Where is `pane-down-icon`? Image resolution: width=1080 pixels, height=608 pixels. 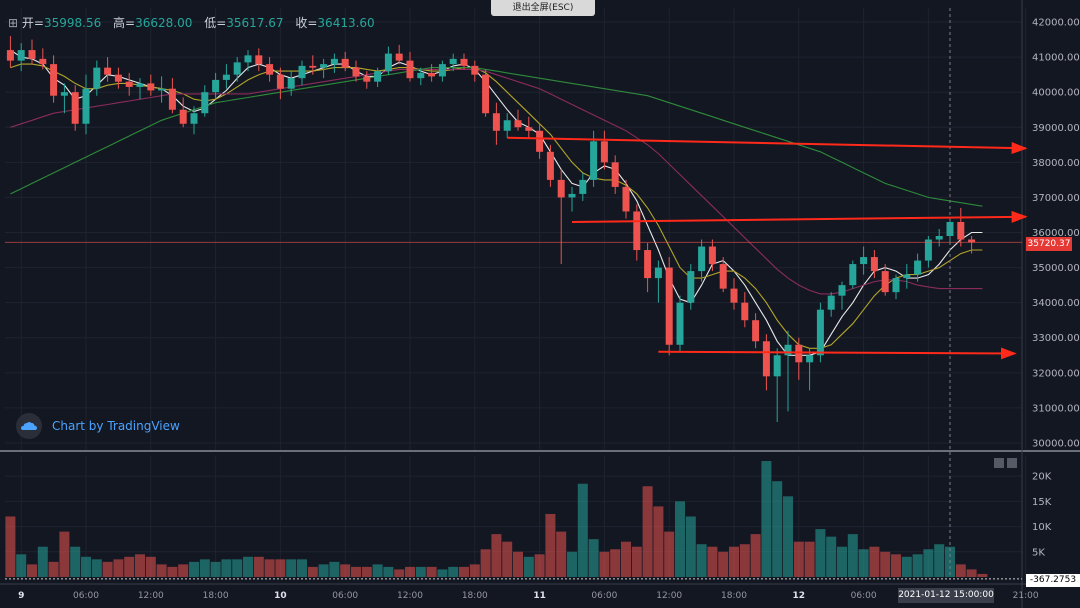
pane-down-icon is located at coordinates (1012, 463).